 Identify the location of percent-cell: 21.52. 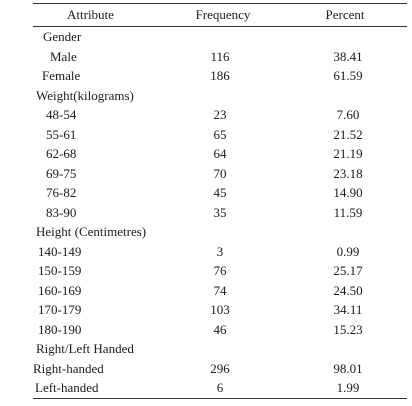
(348, 134).